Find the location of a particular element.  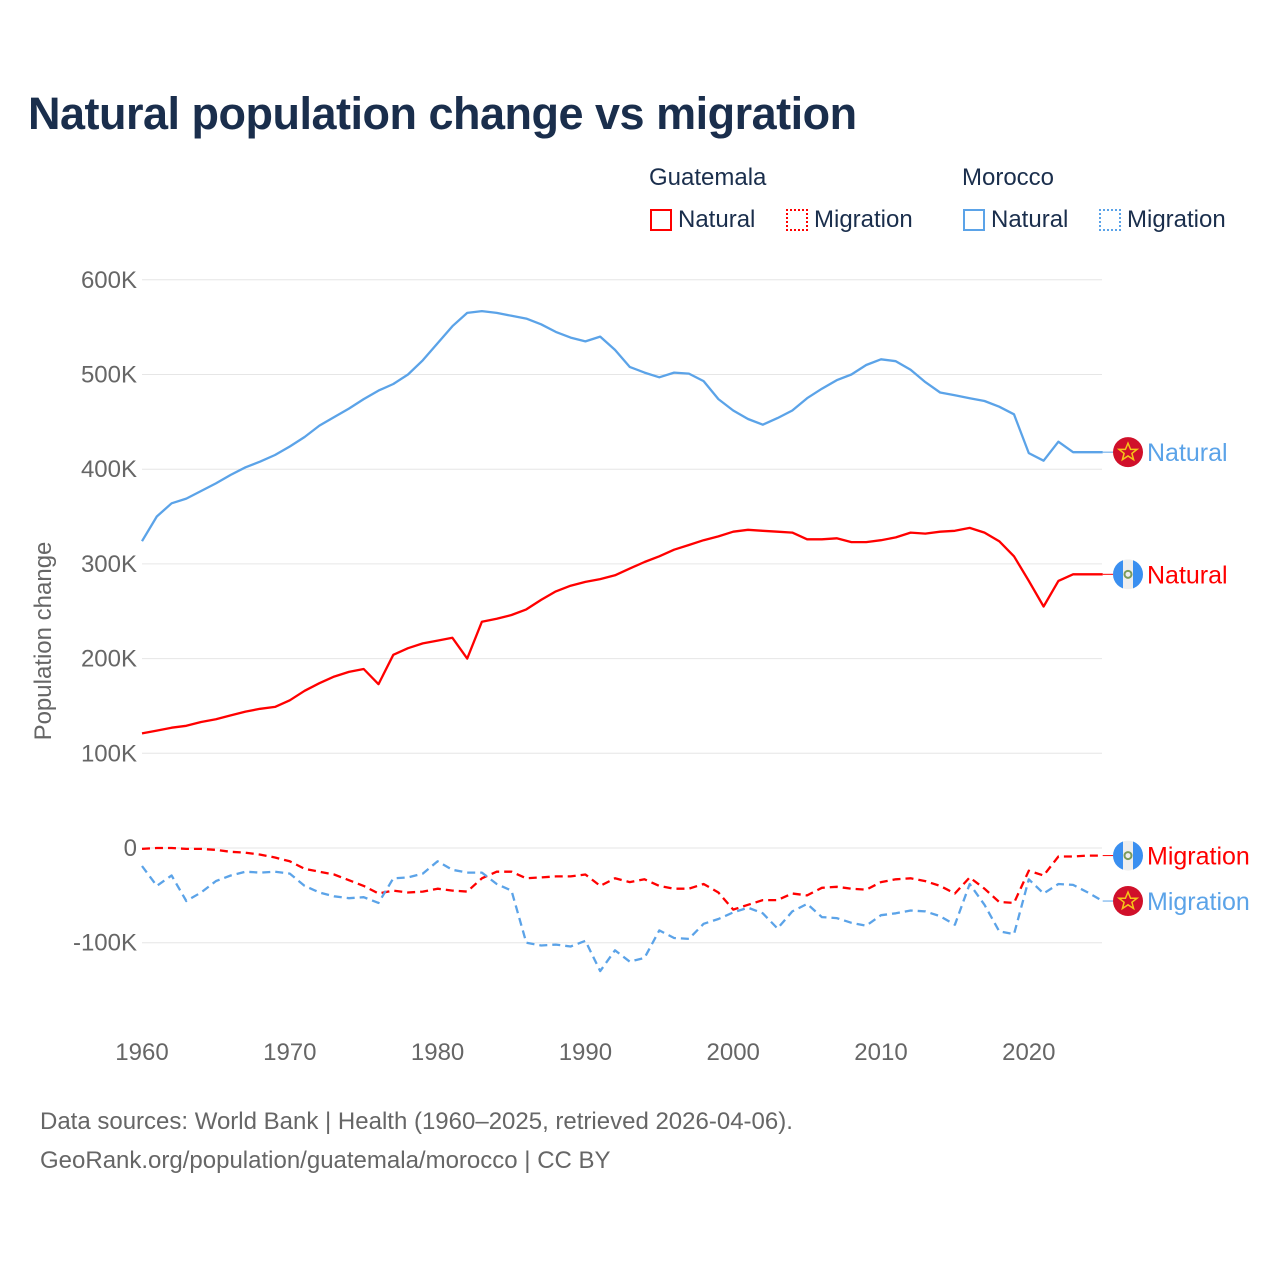

legend-group-morocco: Morocco is located at coordinates (1008, 177).